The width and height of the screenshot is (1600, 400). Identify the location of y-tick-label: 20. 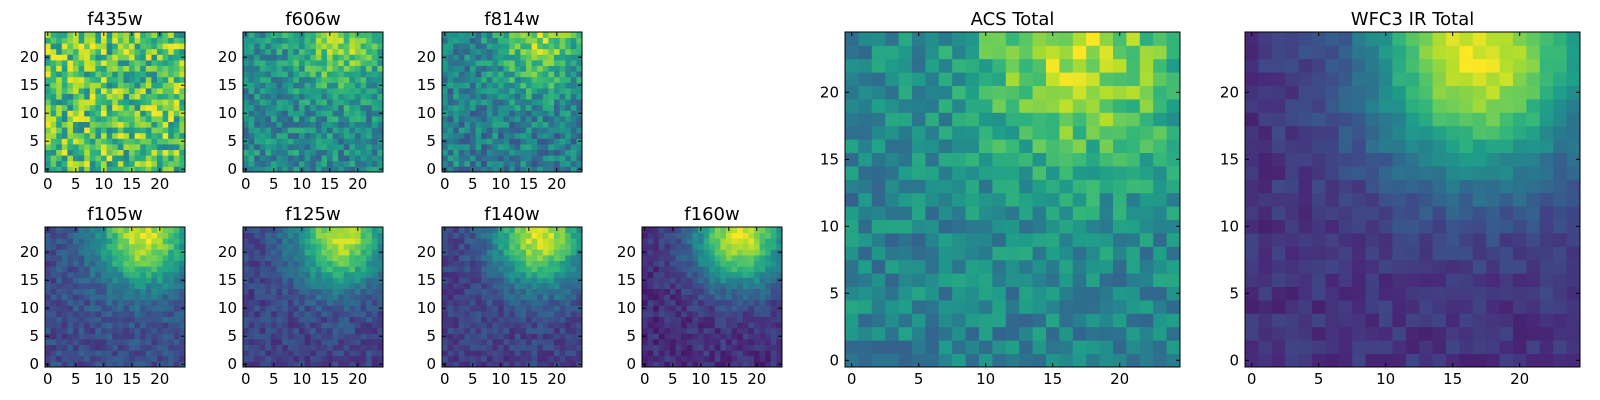
(426, 252).